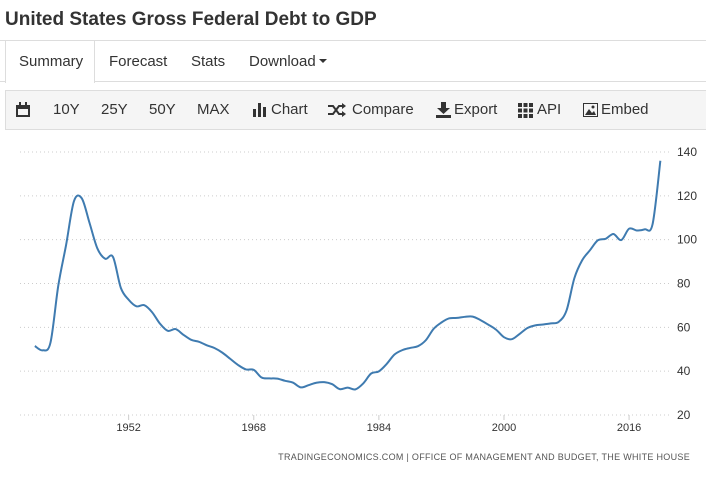 This screenshot has height=480, width=706. What do you see at coordinates (625, 109) in the screenshot?
I see `toolbar-button: Embed` at bounding box center [625, 109].